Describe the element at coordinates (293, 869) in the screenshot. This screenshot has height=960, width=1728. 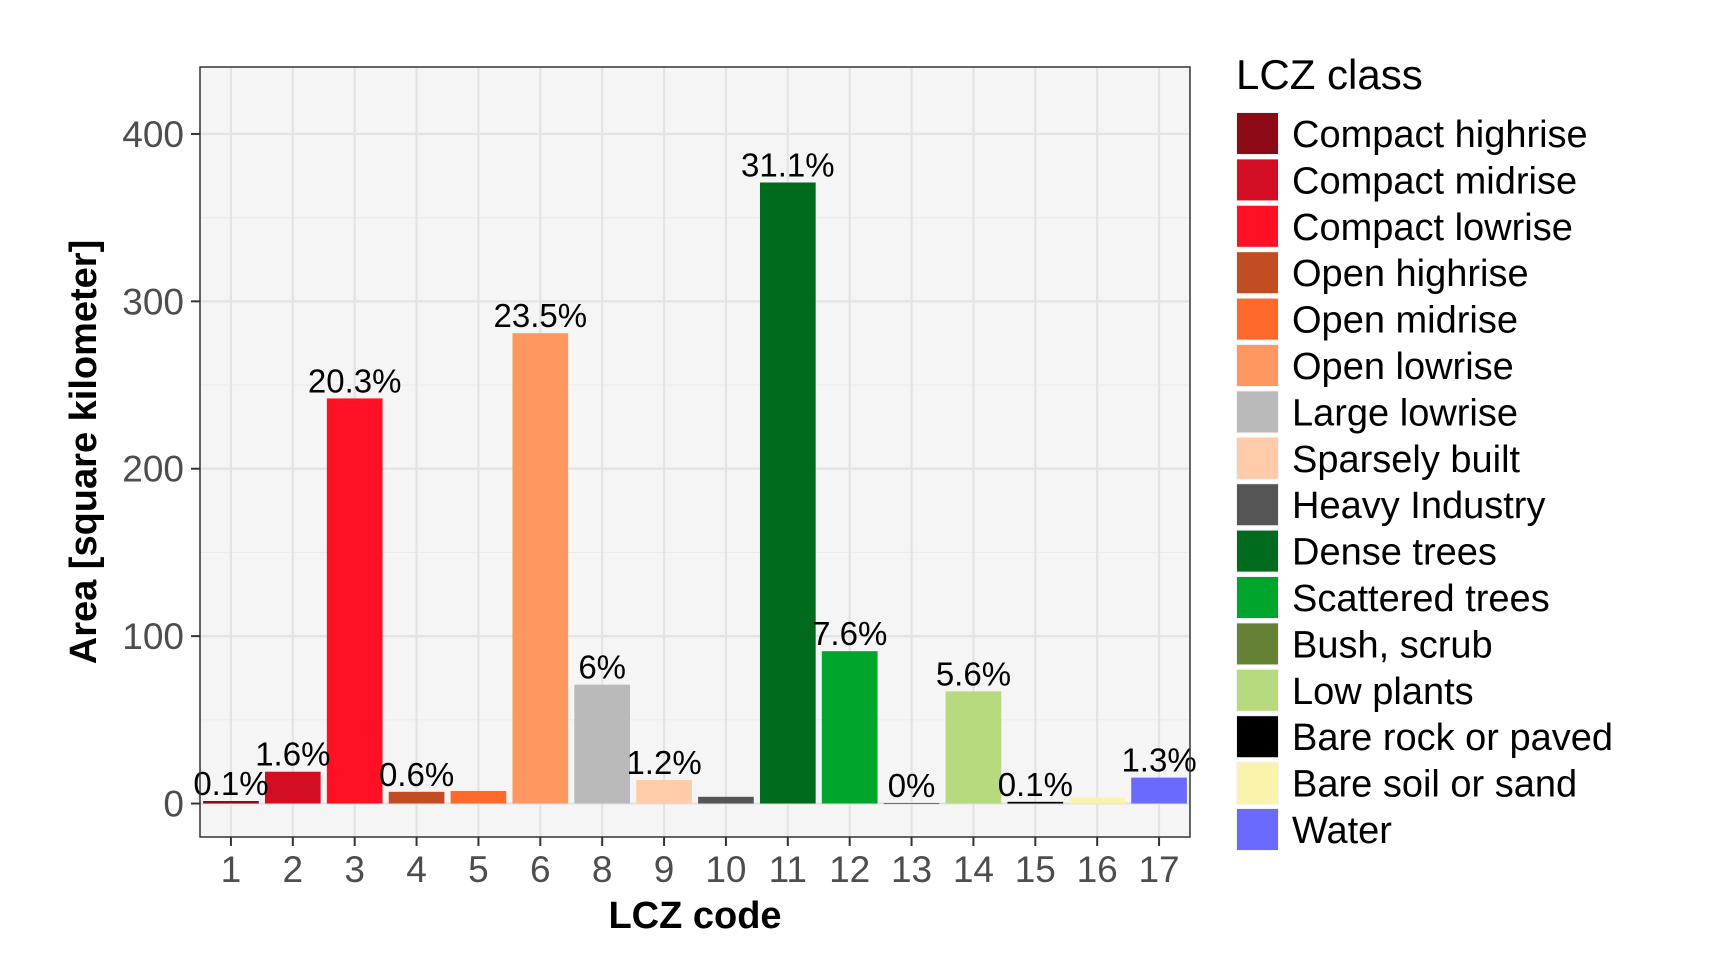
I see `x-tick-label: 2` at that location.